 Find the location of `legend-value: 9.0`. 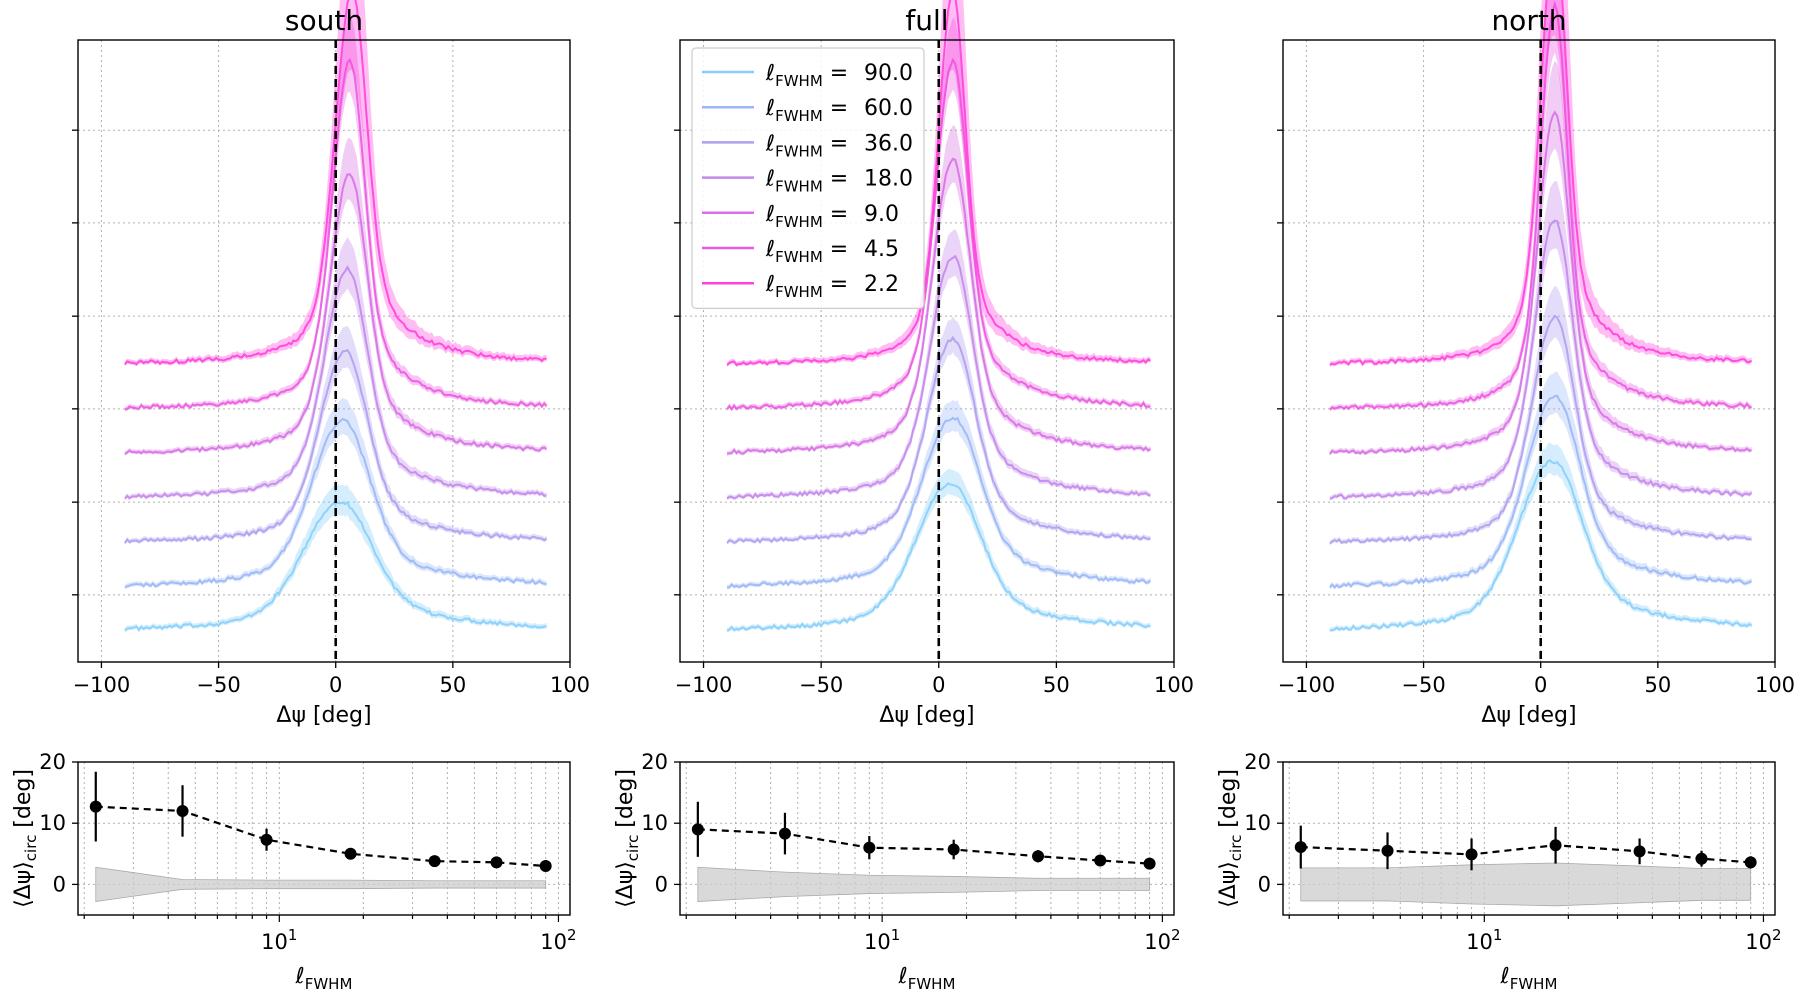

legend-value: 9.0 is located at coordinates (881, 214).